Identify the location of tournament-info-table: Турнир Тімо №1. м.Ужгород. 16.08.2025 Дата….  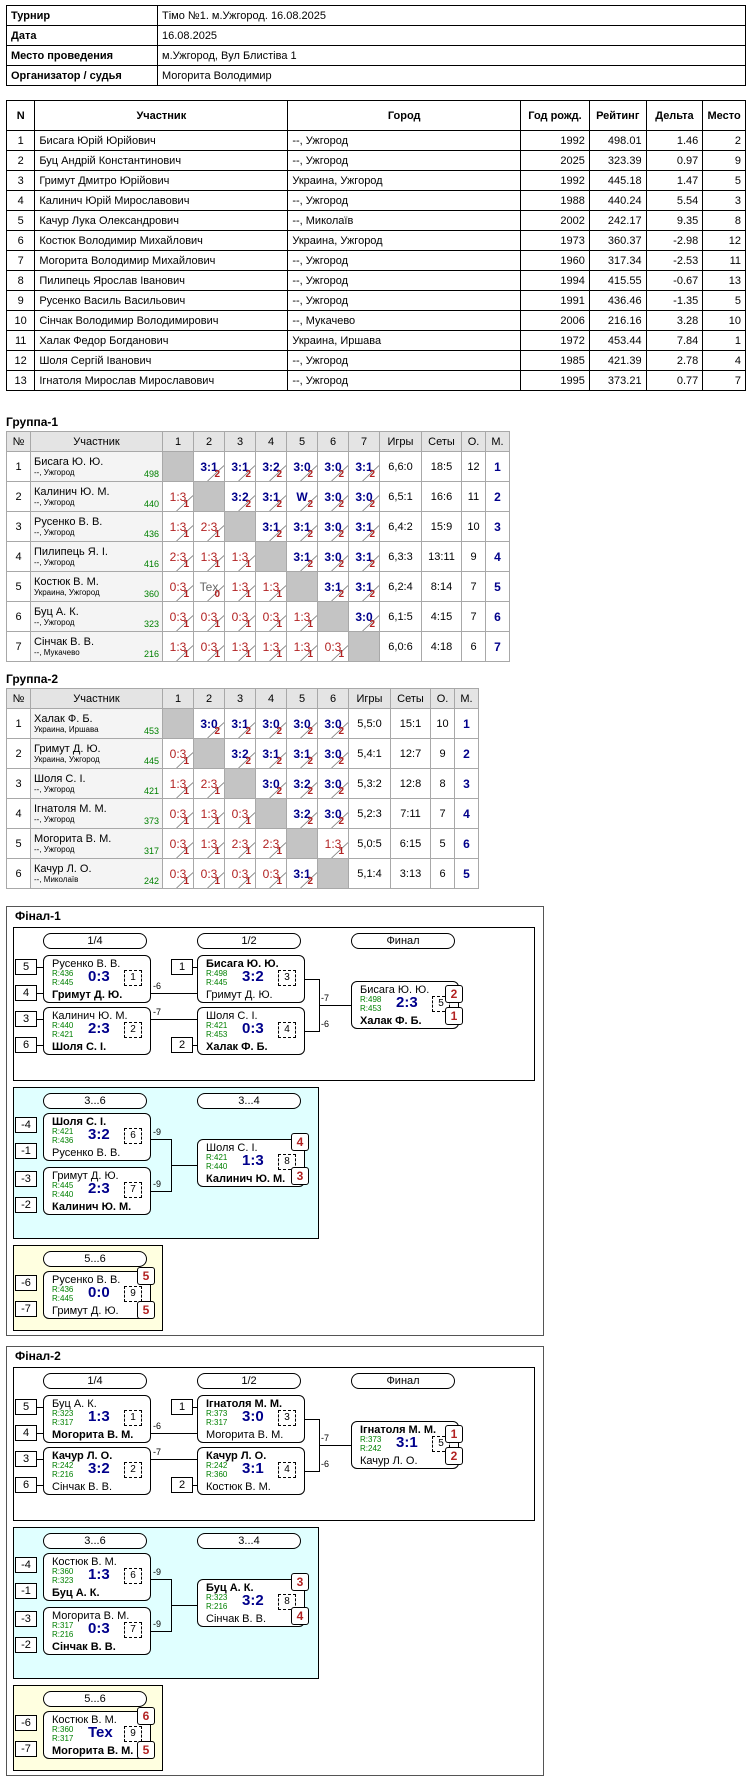
(376, 45).